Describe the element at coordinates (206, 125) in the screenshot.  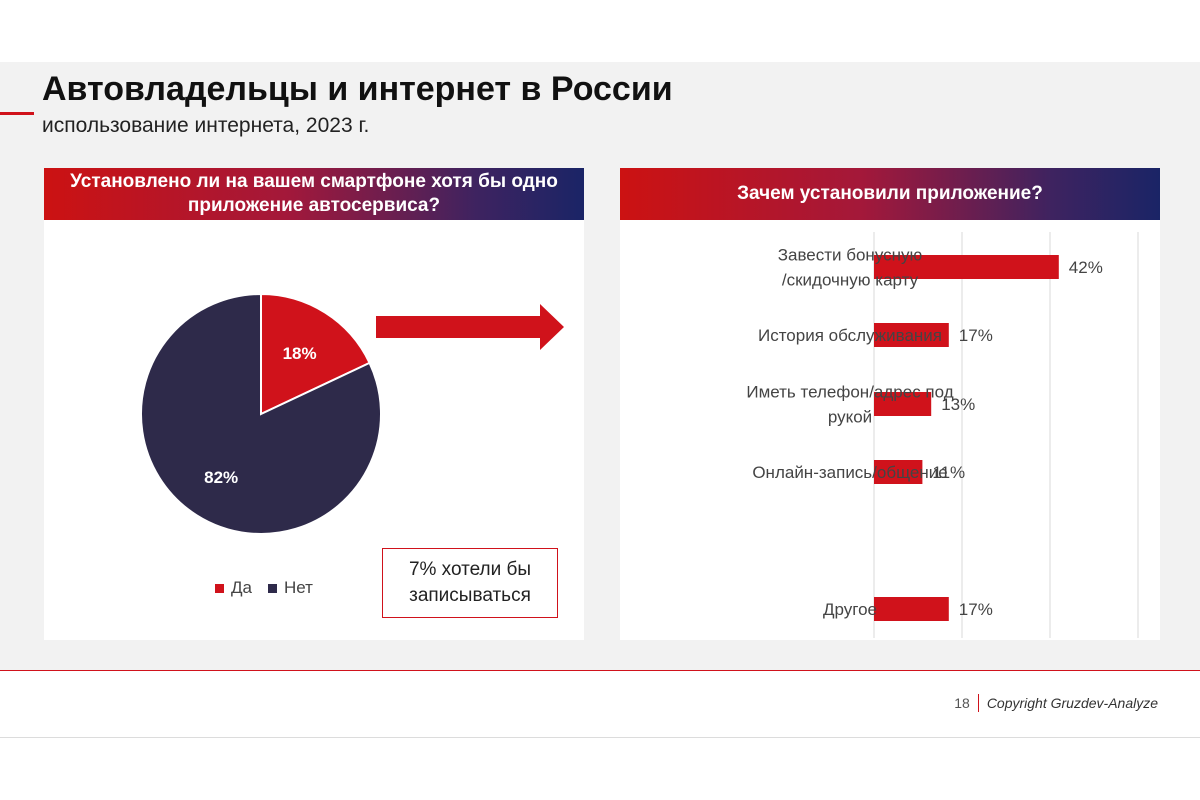
I see `page-subtitle: использование интернета, 2023 г.` at that location.